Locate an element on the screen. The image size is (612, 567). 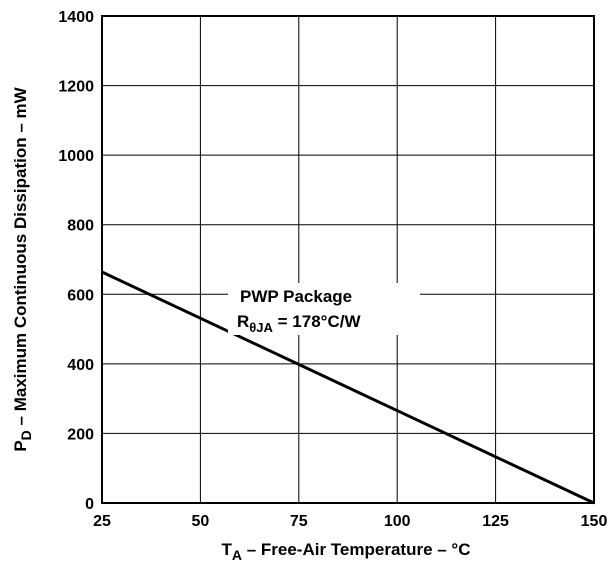
y-axis-title-main: P is located at coordinates (20, 445).